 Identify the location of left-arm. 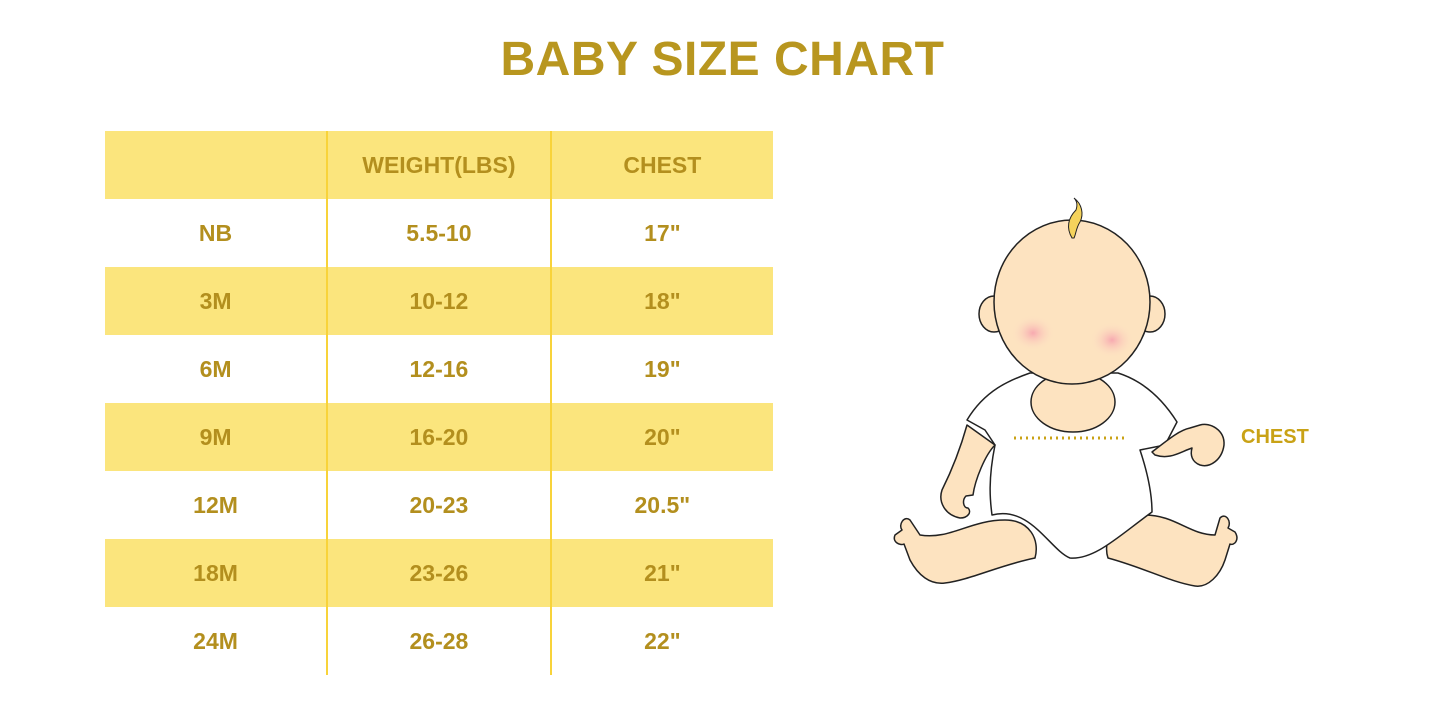
(968, 471).